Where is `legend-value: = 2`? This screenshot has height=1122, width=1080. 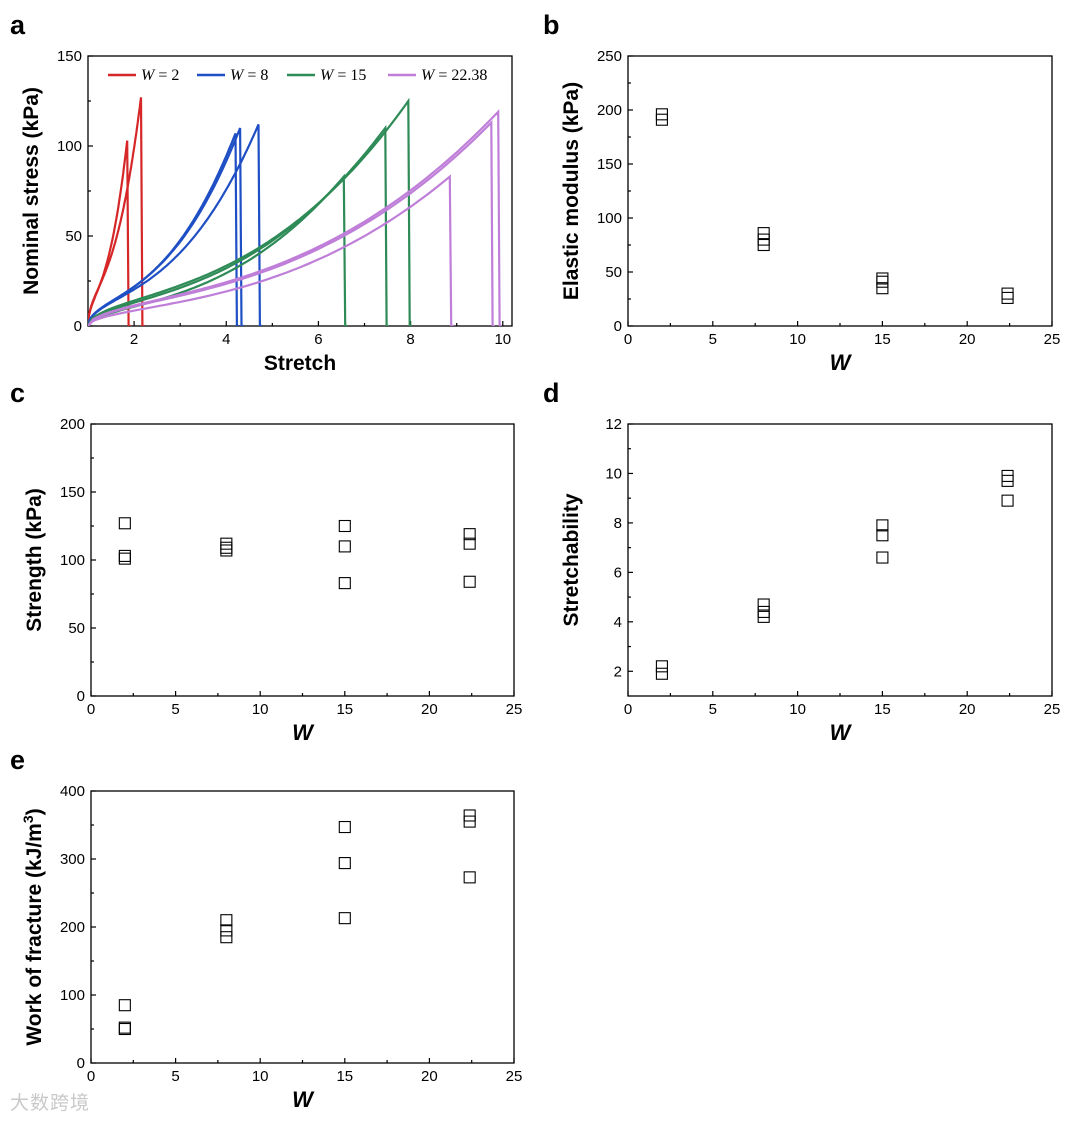
legend-value: = 2 is located at coordinates (168, 75).